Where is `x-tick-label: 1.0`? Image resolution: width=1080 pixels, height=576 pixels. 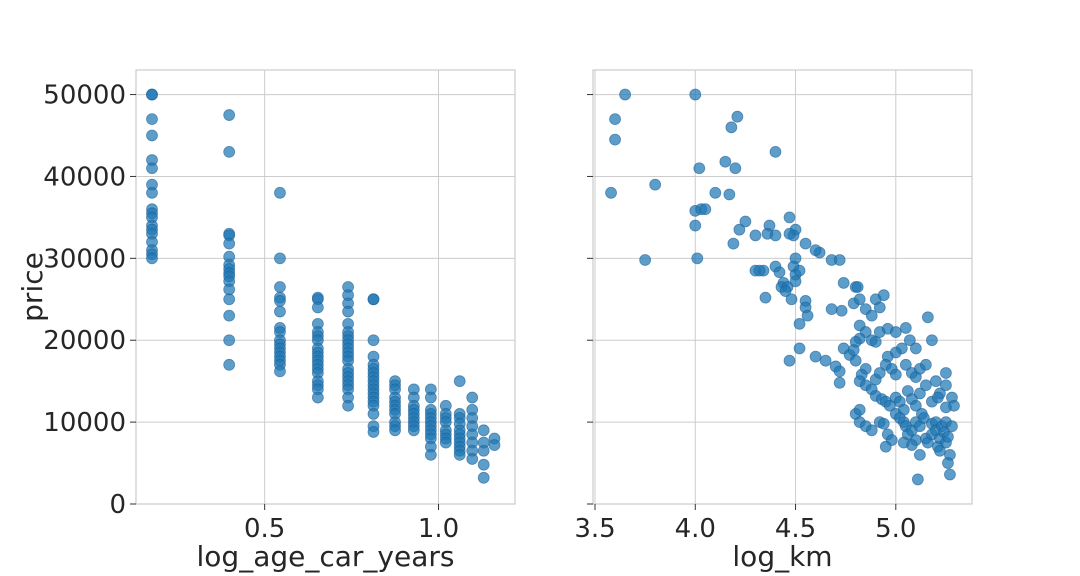
x-tick-label: 1.0 is located at coordinates (438, 529).